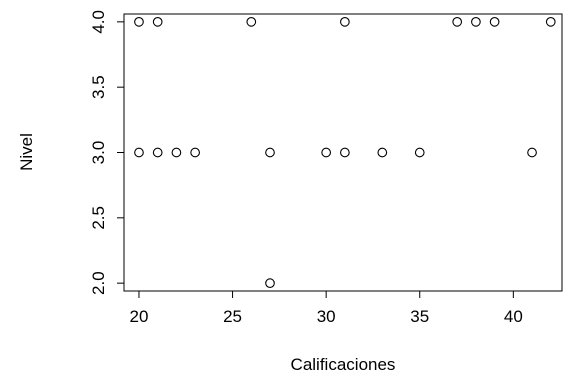 This screenshot has width=567, height=375. What do you see at coordinates (98, 22) in the screenshot?
I see `y-tick-label: 4.0` at bounding box center [98, 22].